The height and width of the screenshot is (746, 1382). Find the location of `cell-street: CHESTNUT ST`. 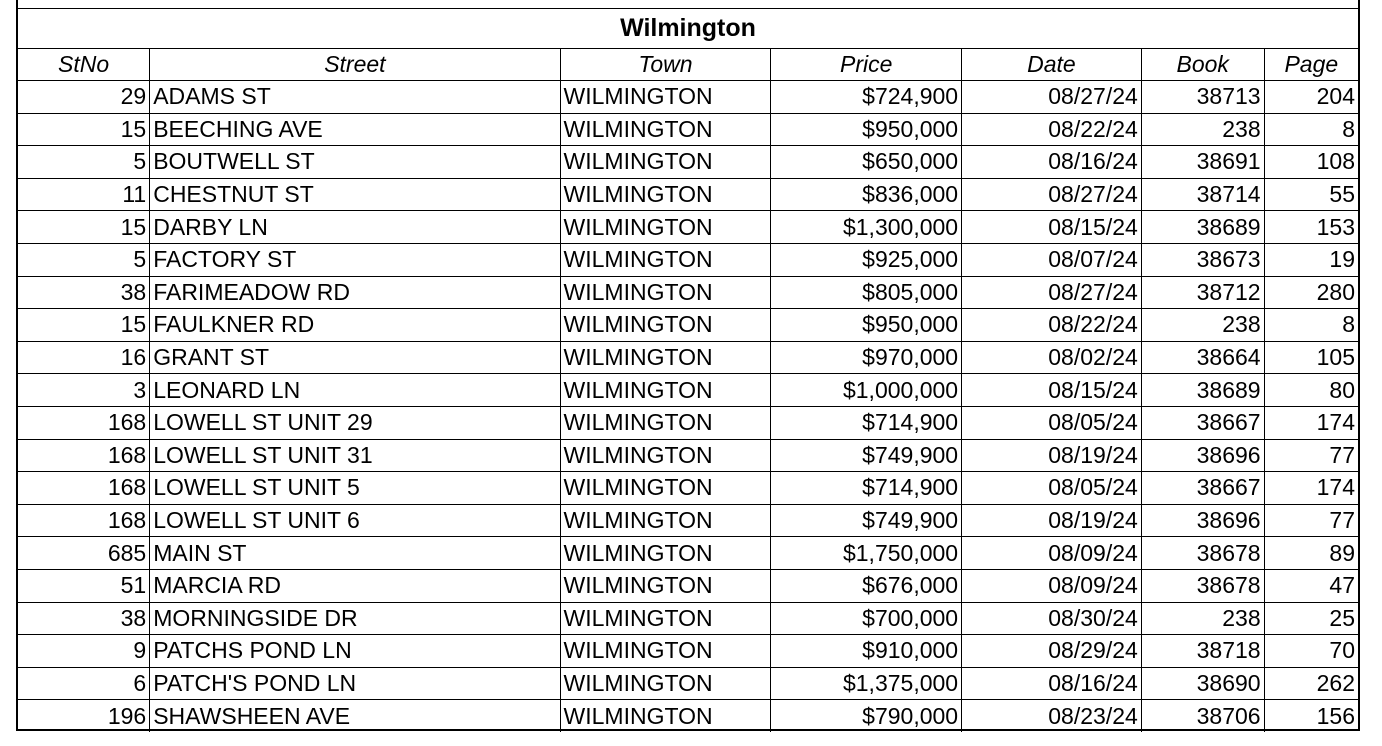

cell-street: CHESTNUT ST is located at coordinates (355, 195).